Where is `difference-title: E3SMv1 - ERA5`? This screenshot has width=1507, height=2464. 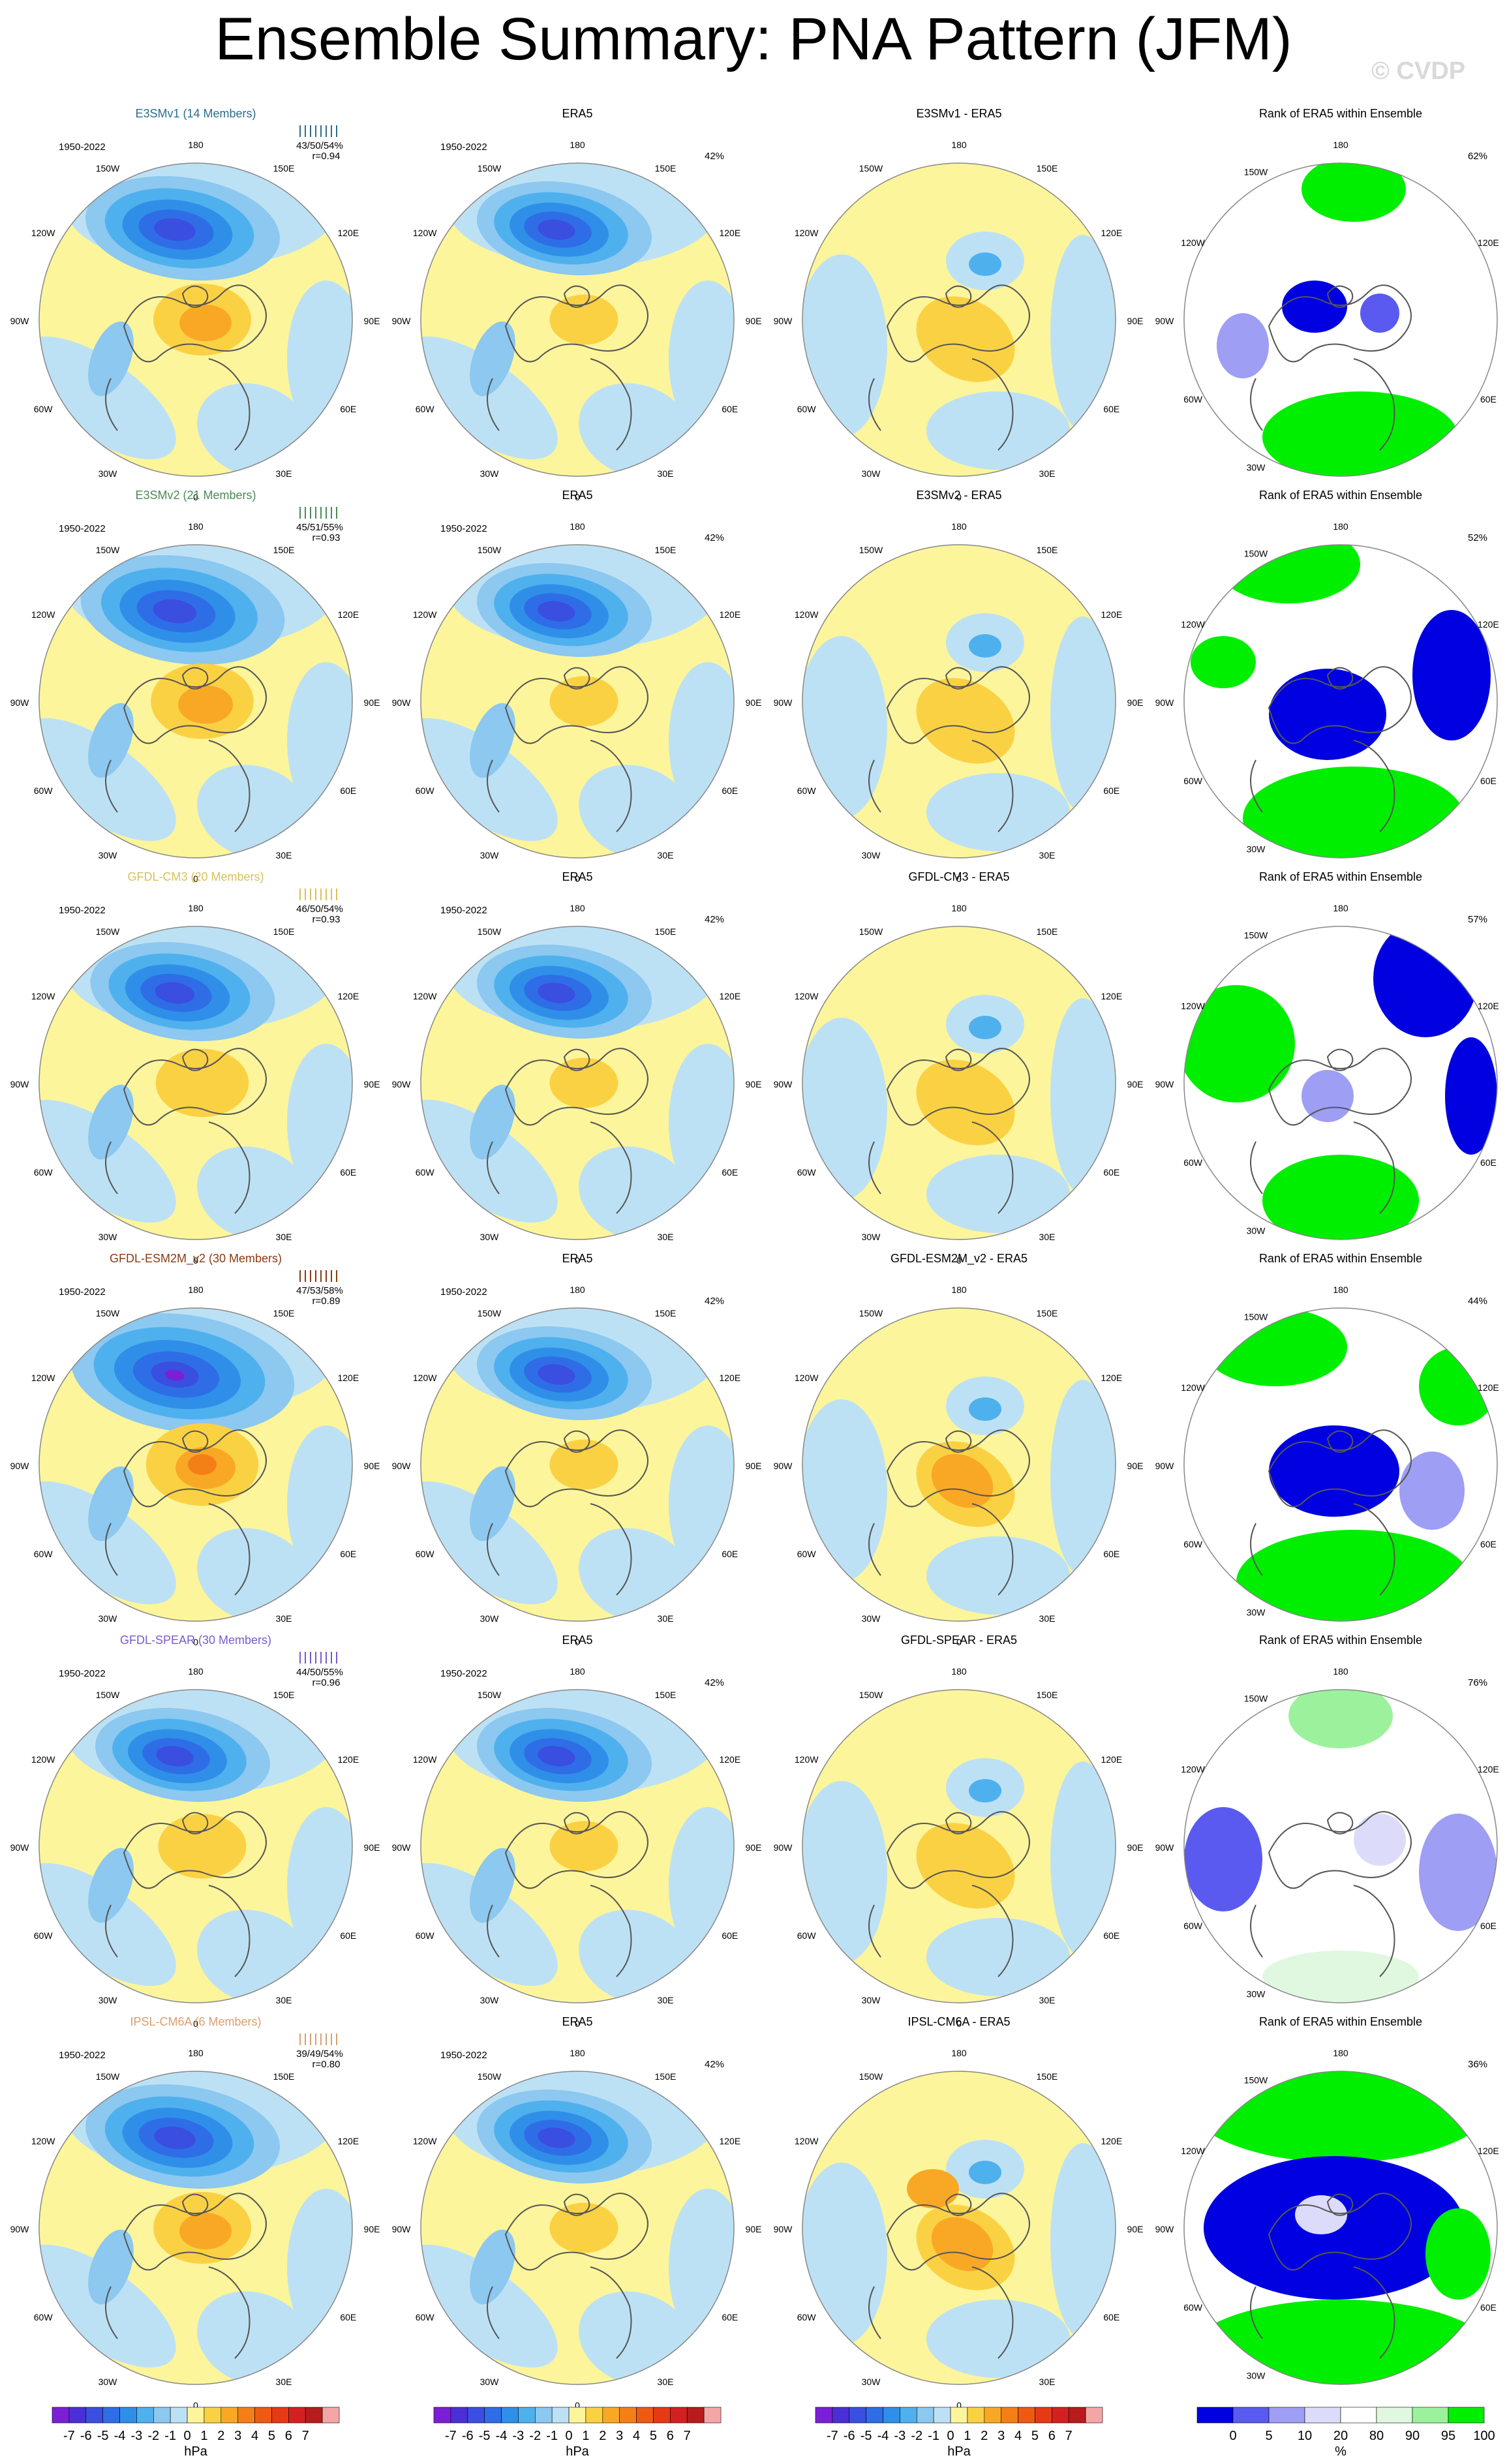 difference-title: E3SMv1 - ERA5 is located at coordinates (958, 114).